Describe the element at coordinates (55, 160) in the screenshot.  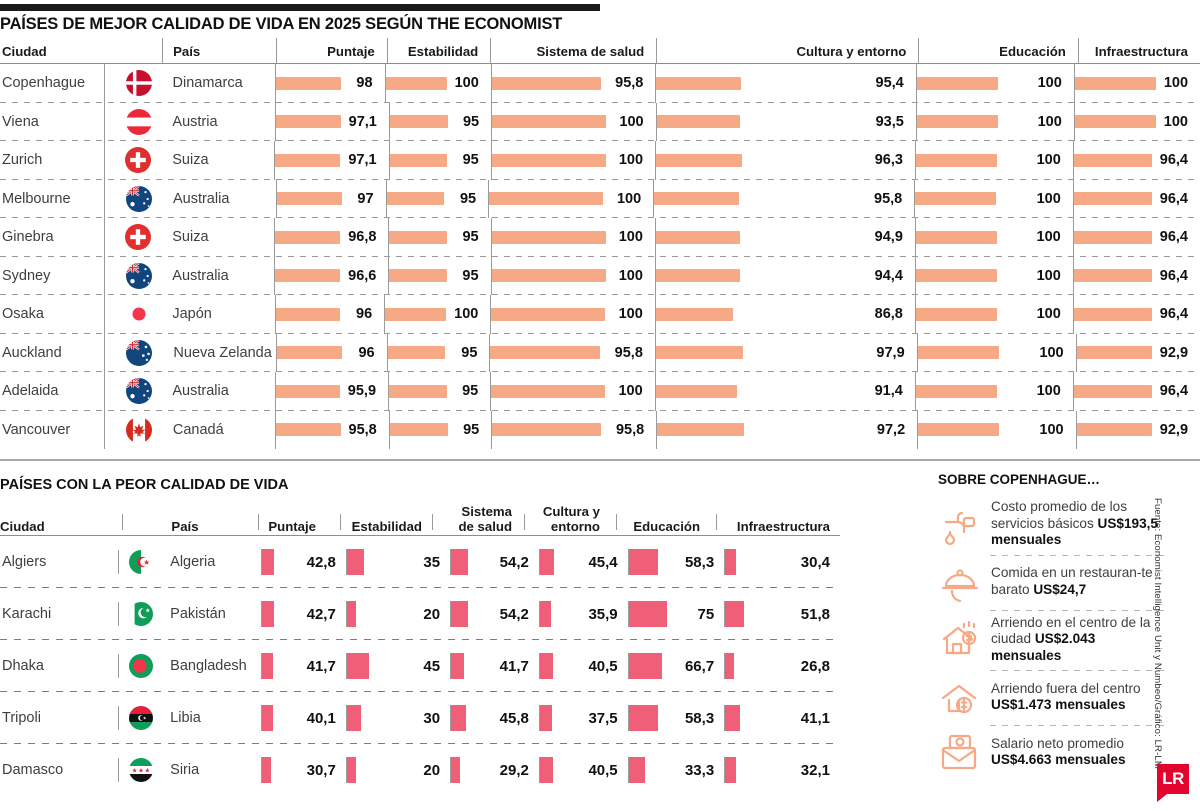
I see `cell-city: Zurich` at that location.